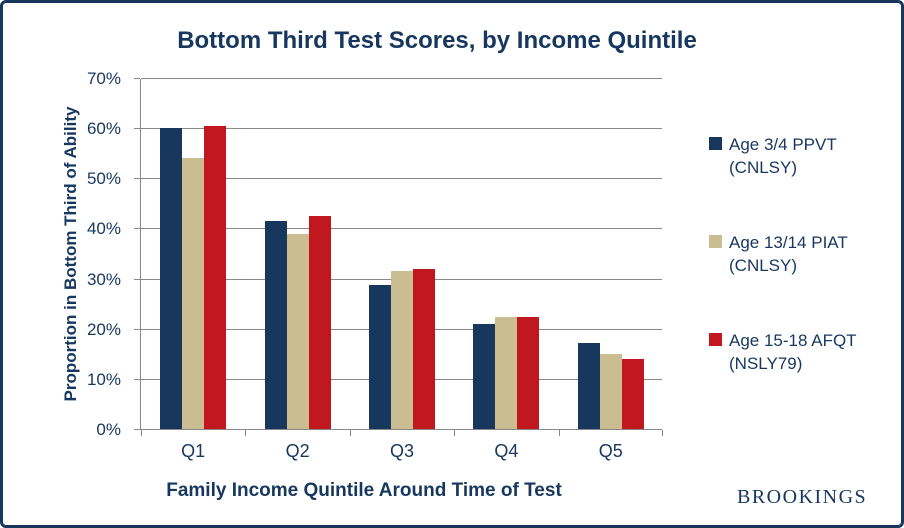 The image size is (904, 528). Describe the element at coordinates (610, 451) in the screenshot. I see `x-axis-label-q5: Q5` at that location.